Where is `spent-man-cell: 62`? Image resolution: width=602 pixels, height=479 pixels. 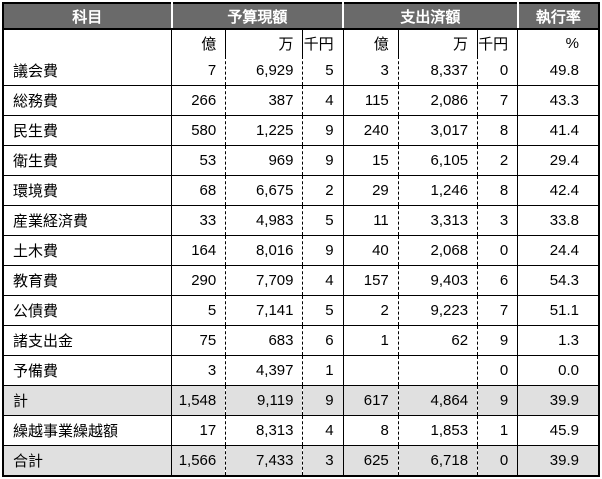
spent-man-cell: 62 is located at coordinates (437, 340).